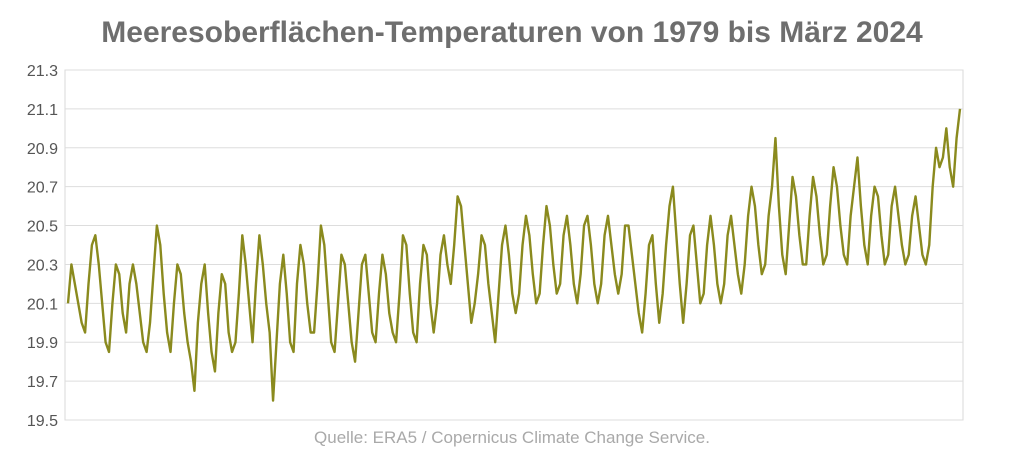 Image resolution: width=1024 pixels, height=458 pixels. I want to click on y-tick-label: 21.1, so click(42, 110).